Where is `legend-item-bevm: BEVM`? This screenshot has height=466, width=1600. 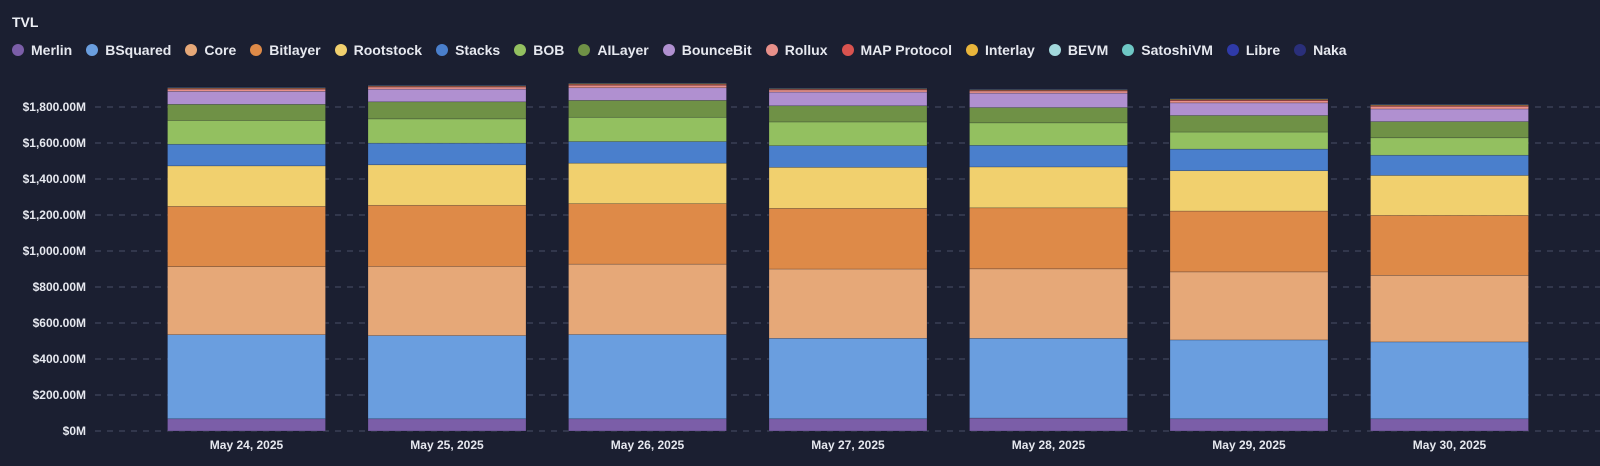 legend-item-bevm: BEVM is located at coordinates (1078, 50).